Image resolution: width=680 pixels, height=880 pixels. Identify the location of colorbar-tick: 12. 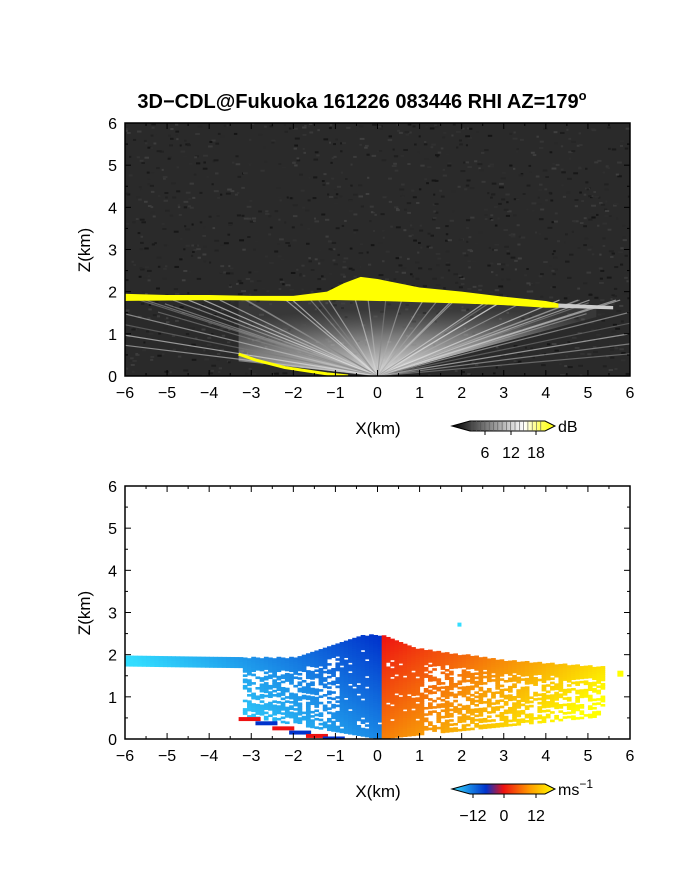
(536, 816).